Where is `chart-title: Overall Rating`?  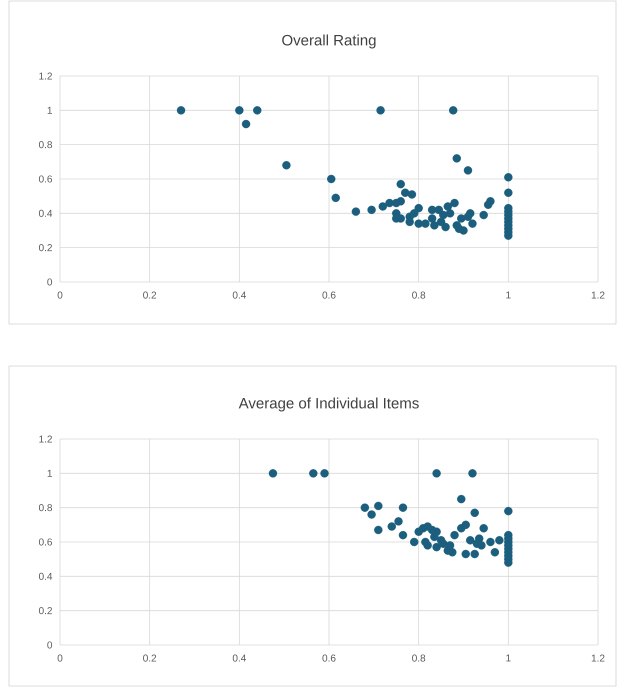
chart-title: Overall Rating is located at coordinates (329, 41).